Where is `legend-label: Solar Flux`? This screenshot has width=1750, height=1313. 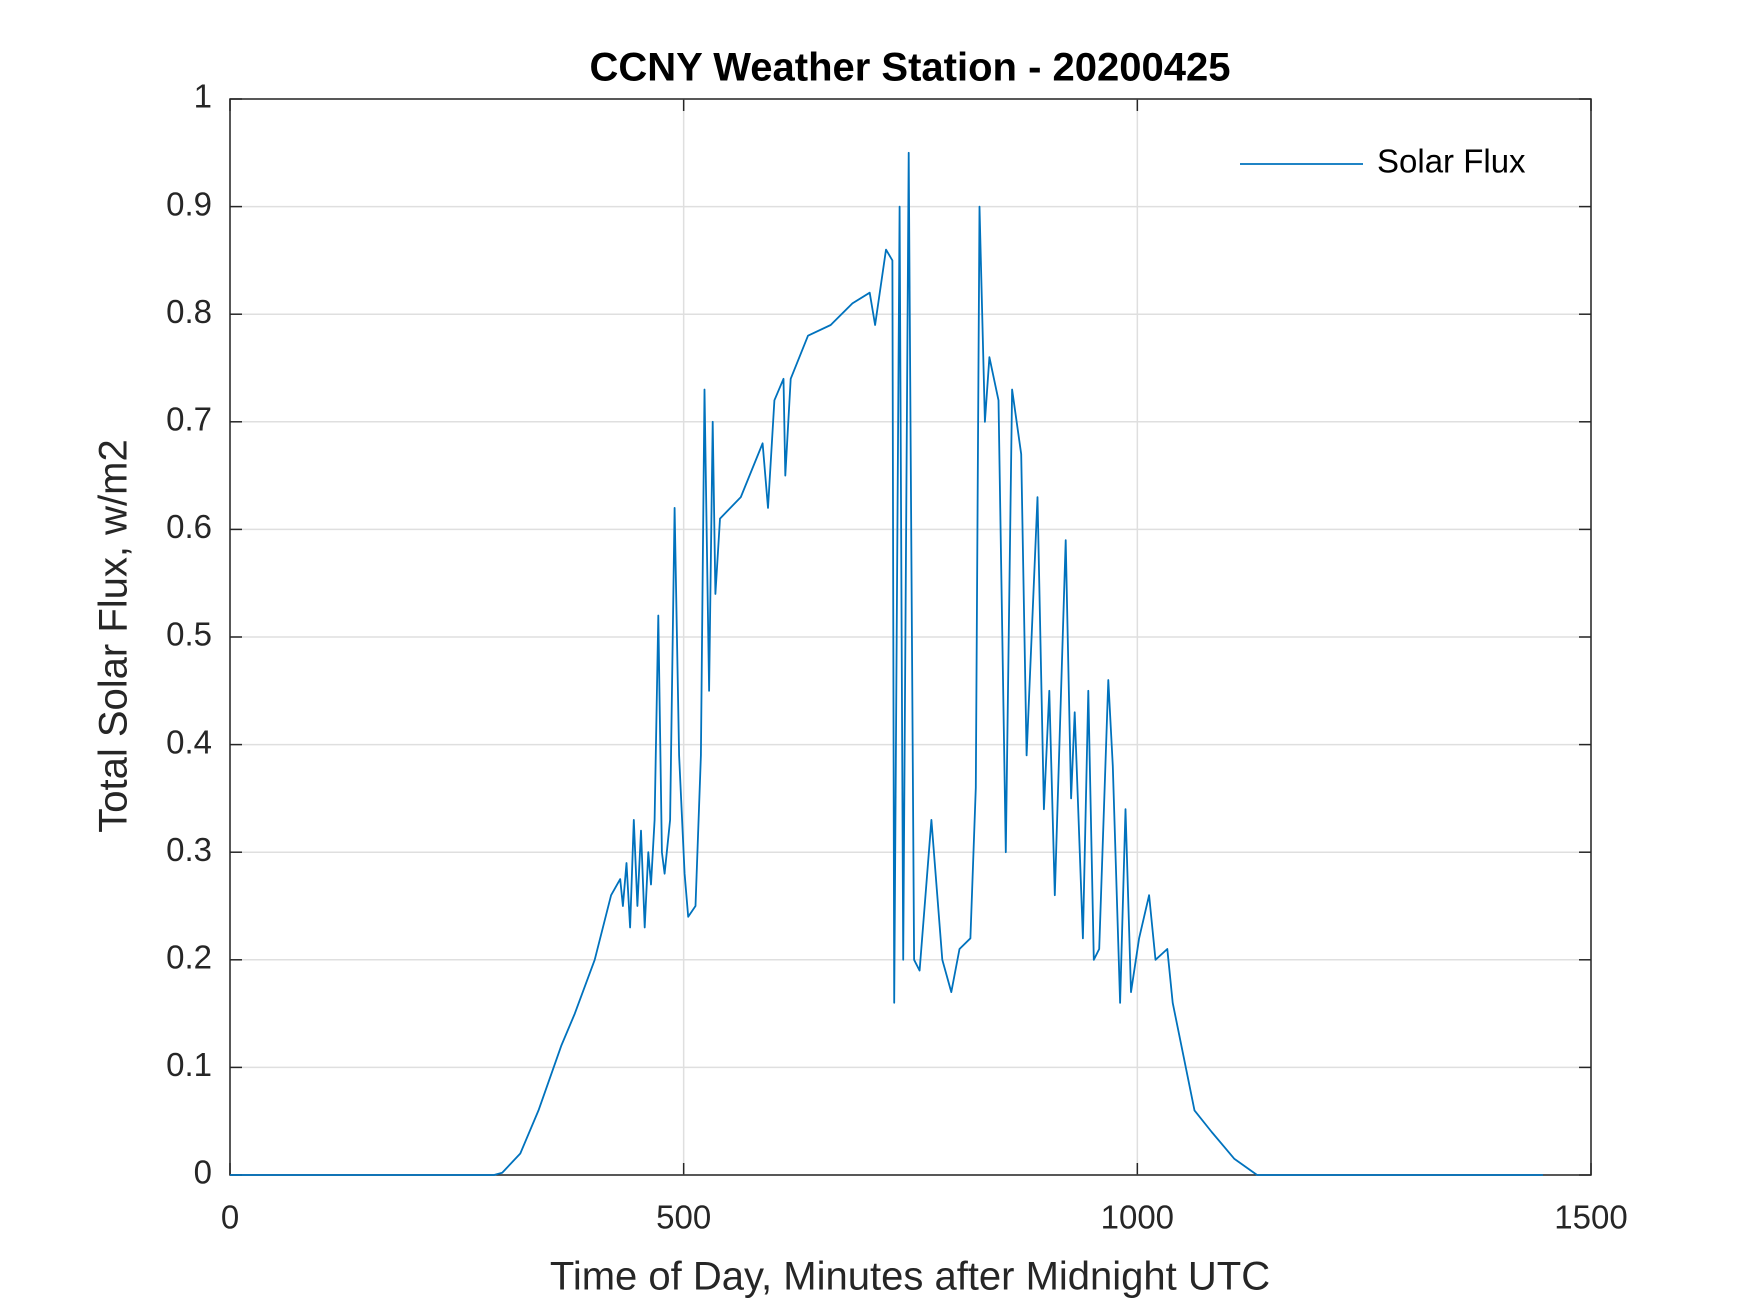 legend-label: Solar Flux is located at coordinates (1451, 161).